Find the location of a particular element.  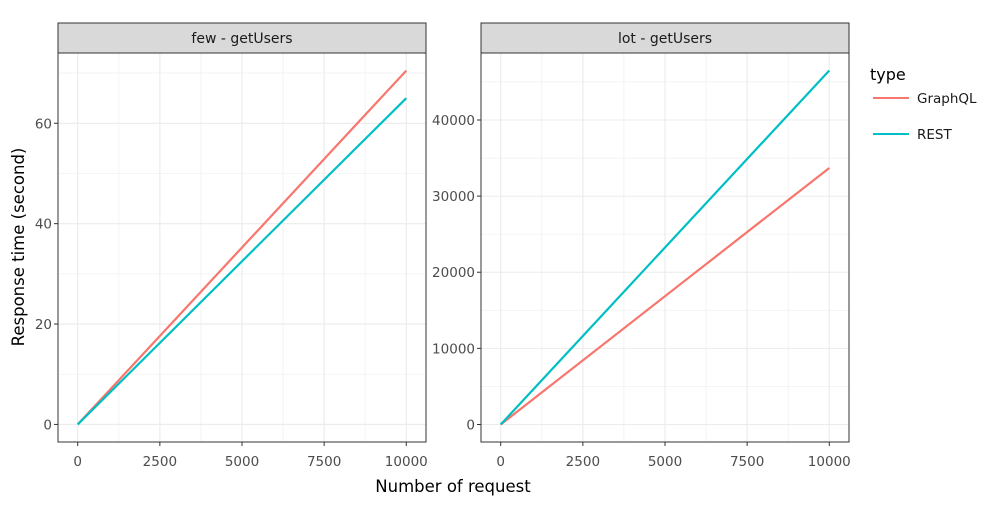

y-tick-label: 20 is located at coordinates (43, 325).